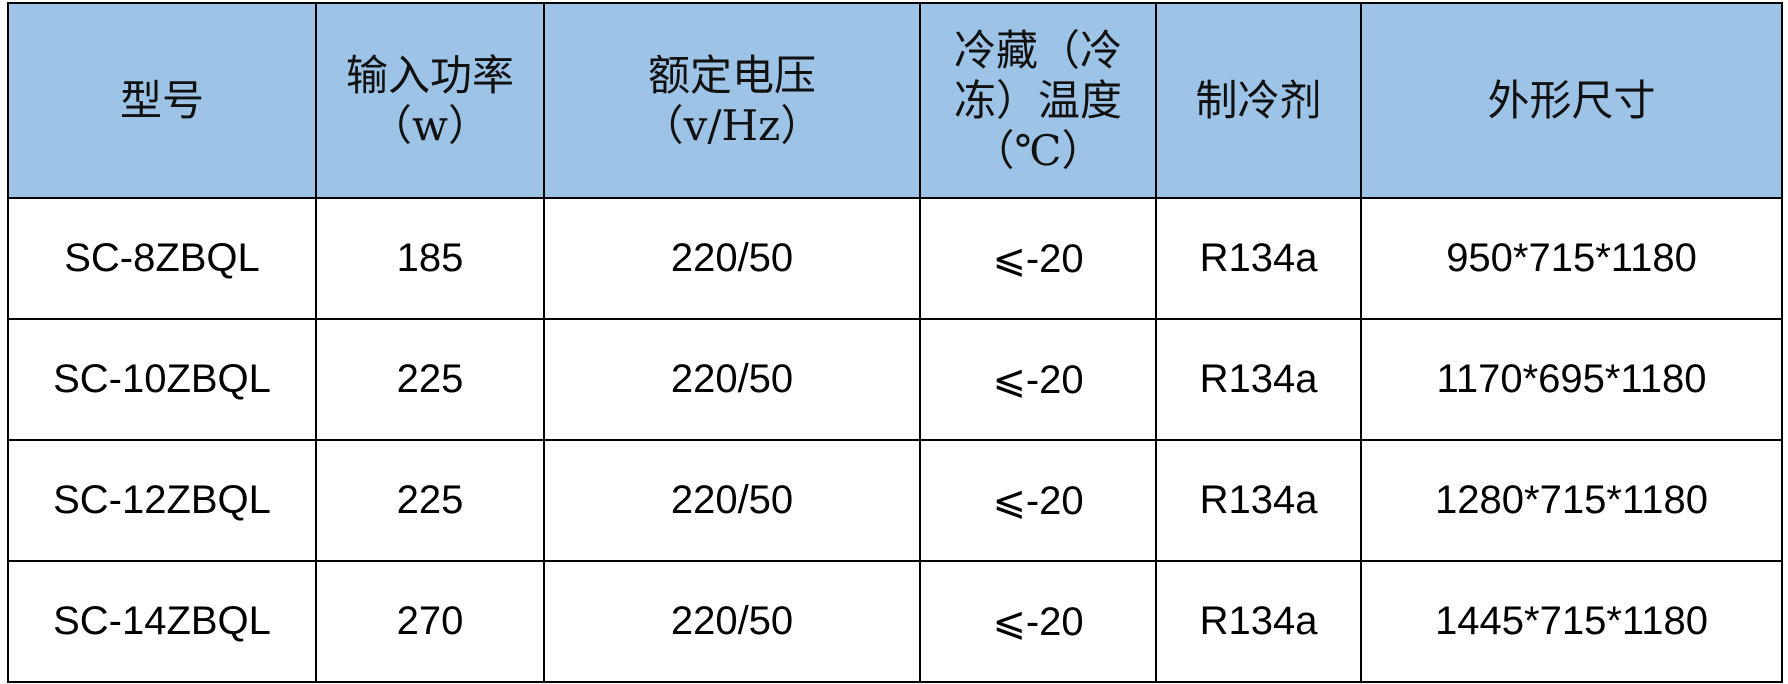 The image size is (1788, 684). I want to click on cell-dimensions: 950*715*1180, so click(1571, 258).